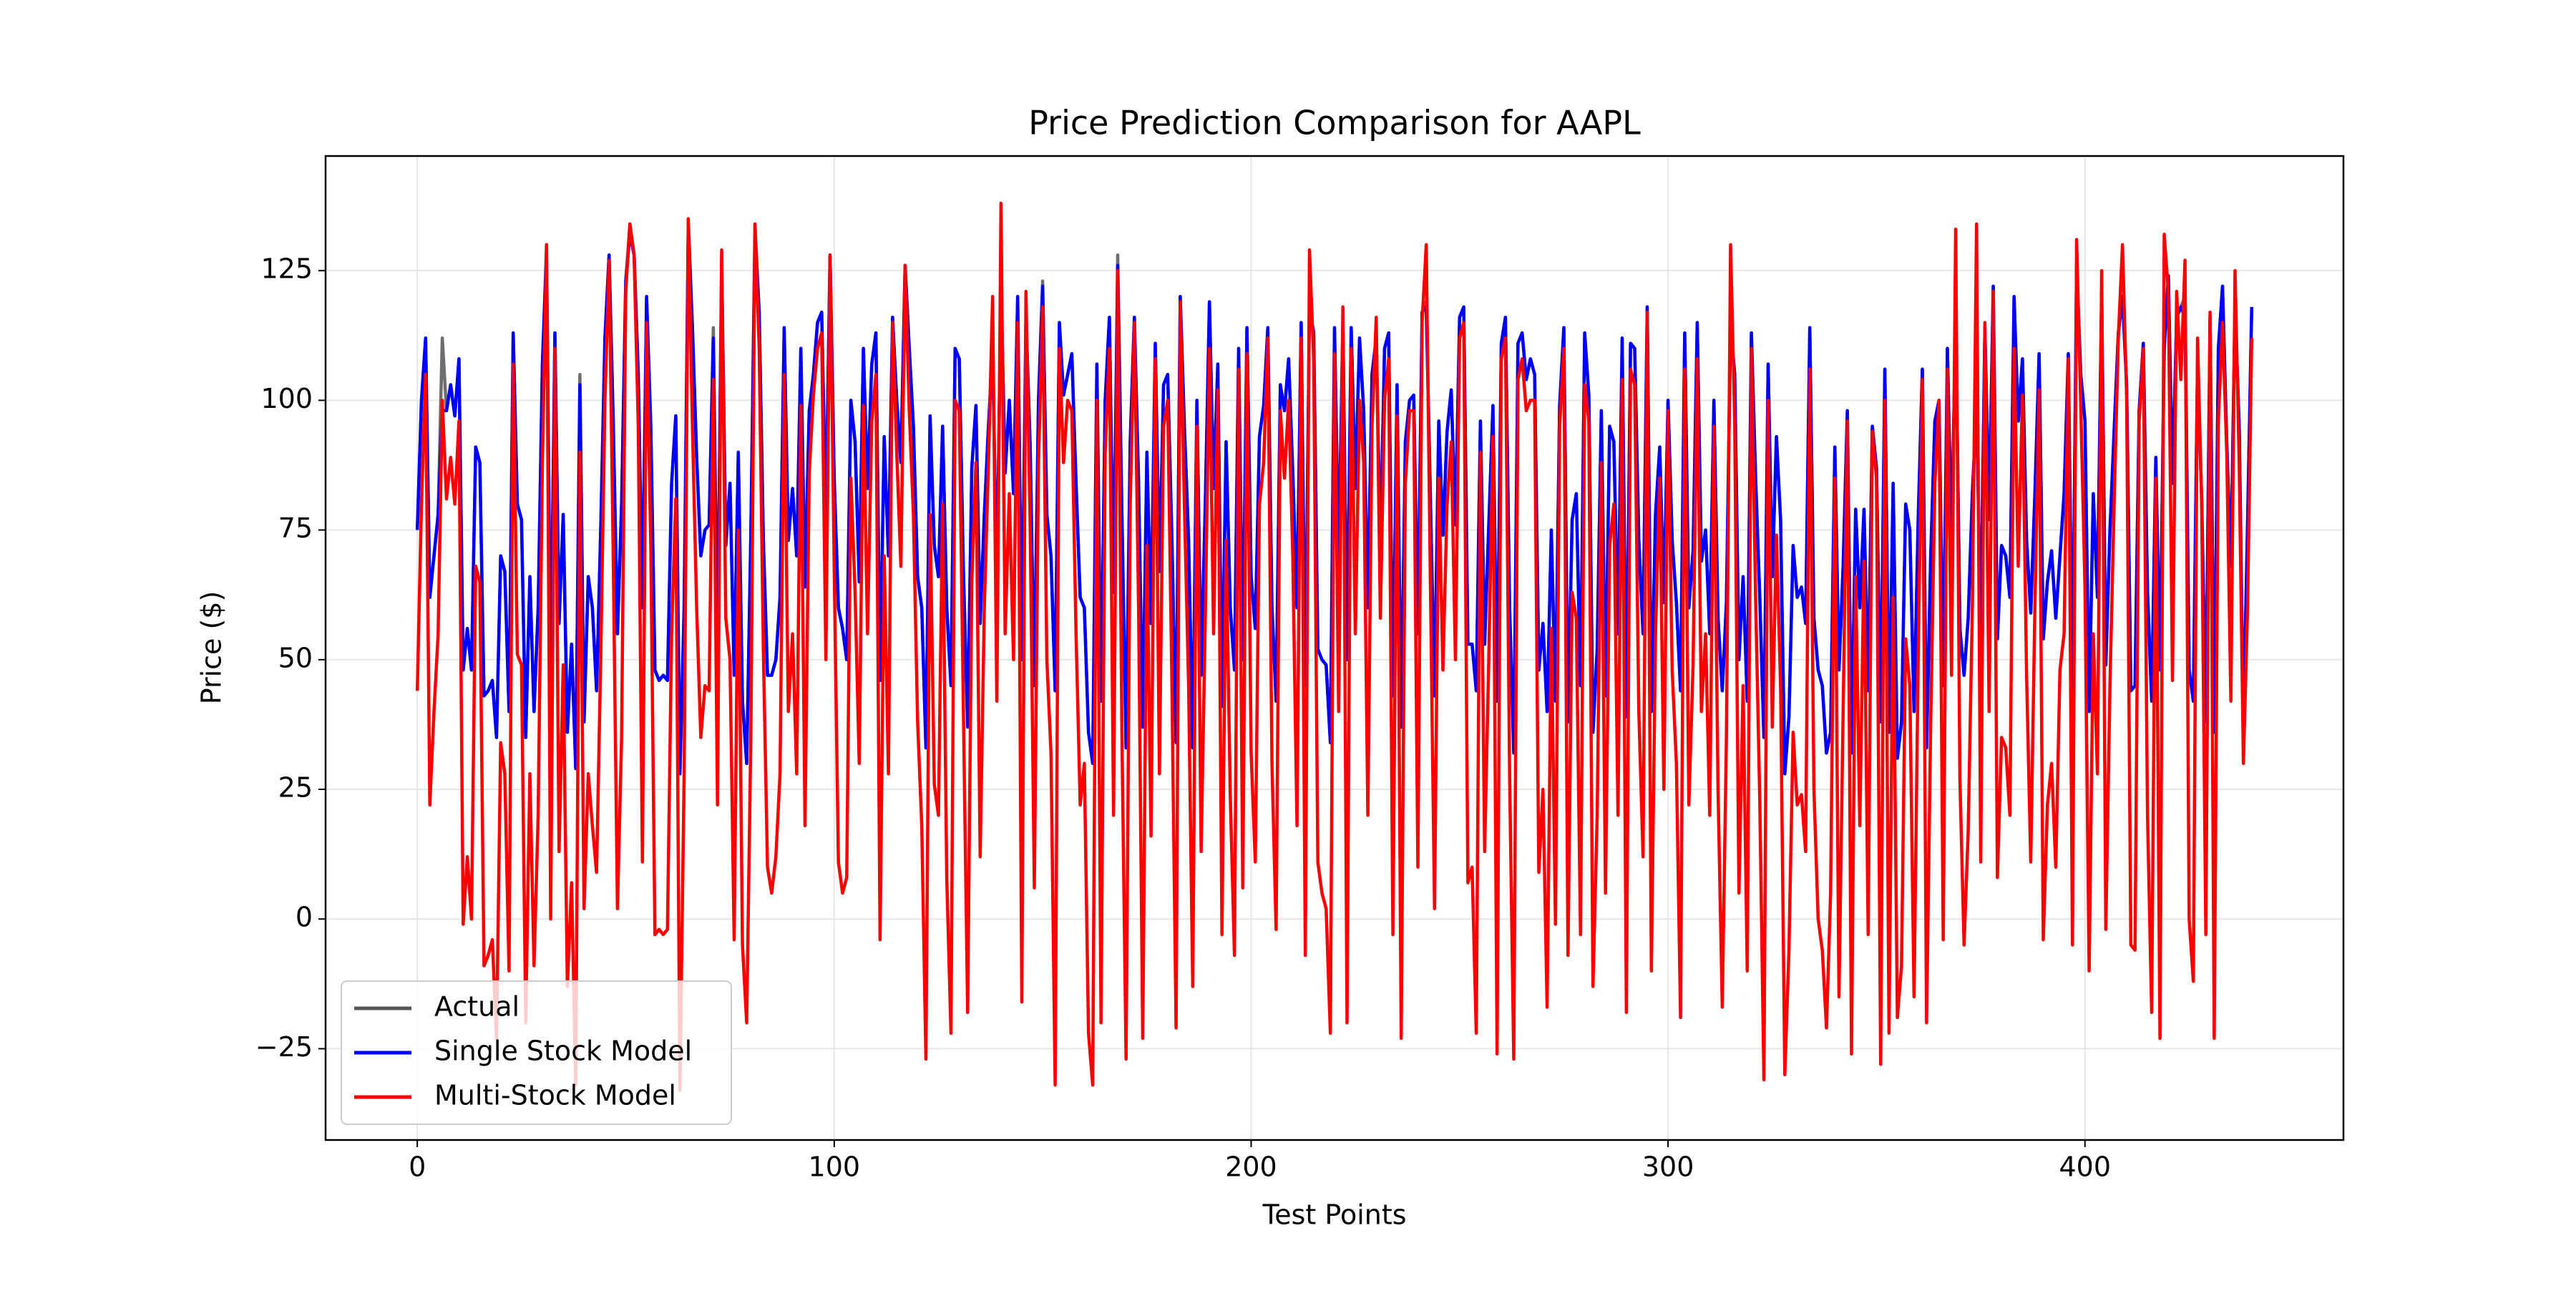  What do you see at coordinates (286, 269) in the screenshot?
I see `y-tick-label: 125` at bounding box center [286, 269].